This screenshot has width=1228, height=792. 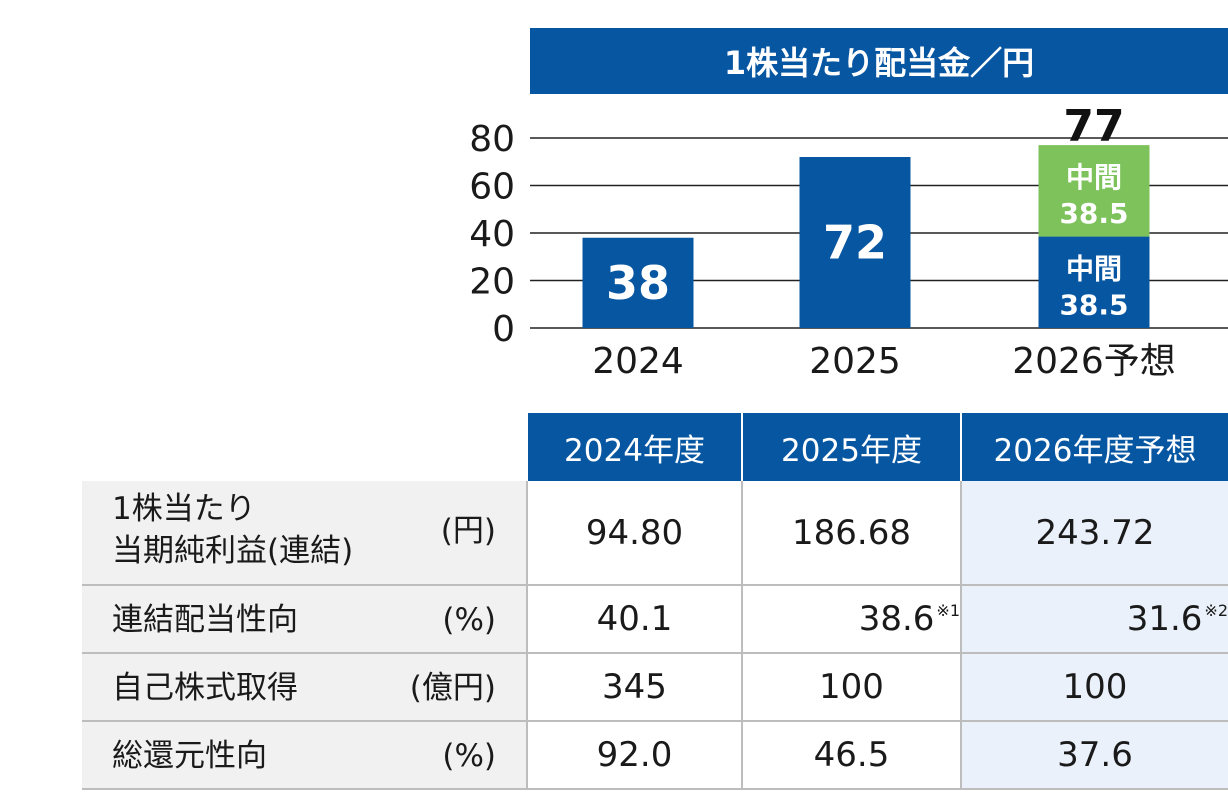 I want to click on cell-value: 38.6, so click(x=896, y=619).